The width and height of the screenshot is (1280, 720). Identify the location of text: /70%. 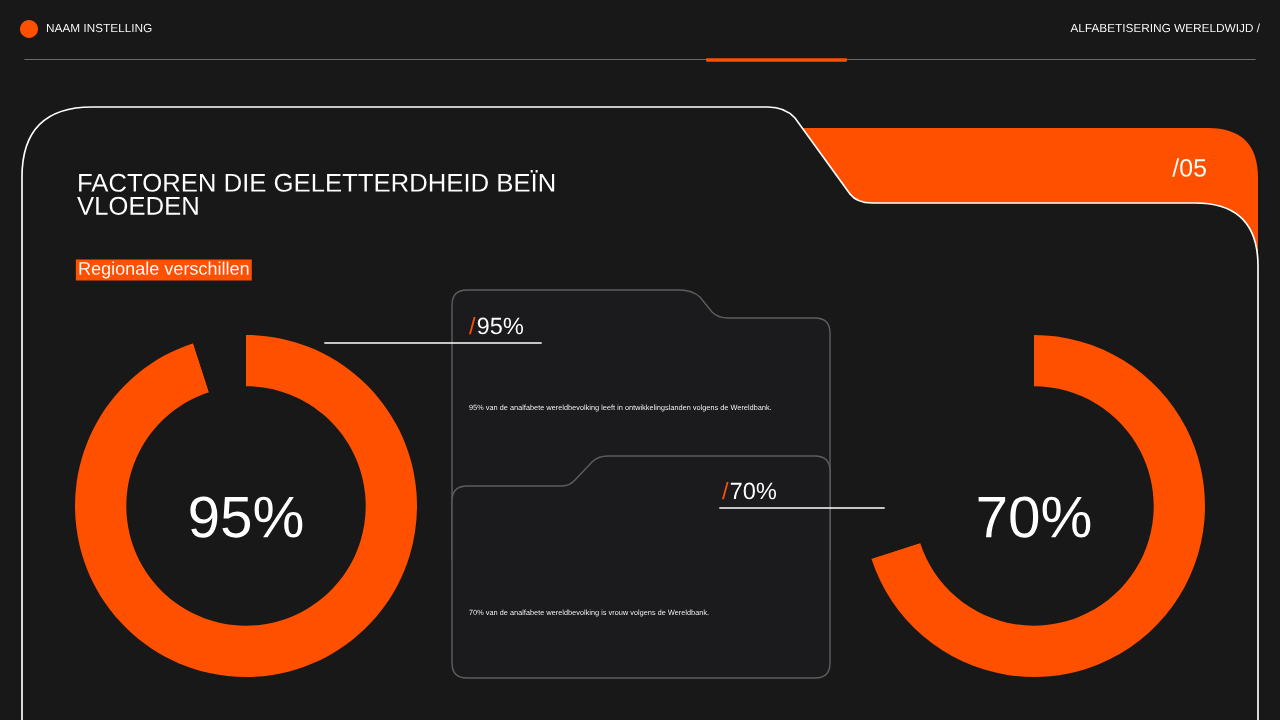
(749, 490).